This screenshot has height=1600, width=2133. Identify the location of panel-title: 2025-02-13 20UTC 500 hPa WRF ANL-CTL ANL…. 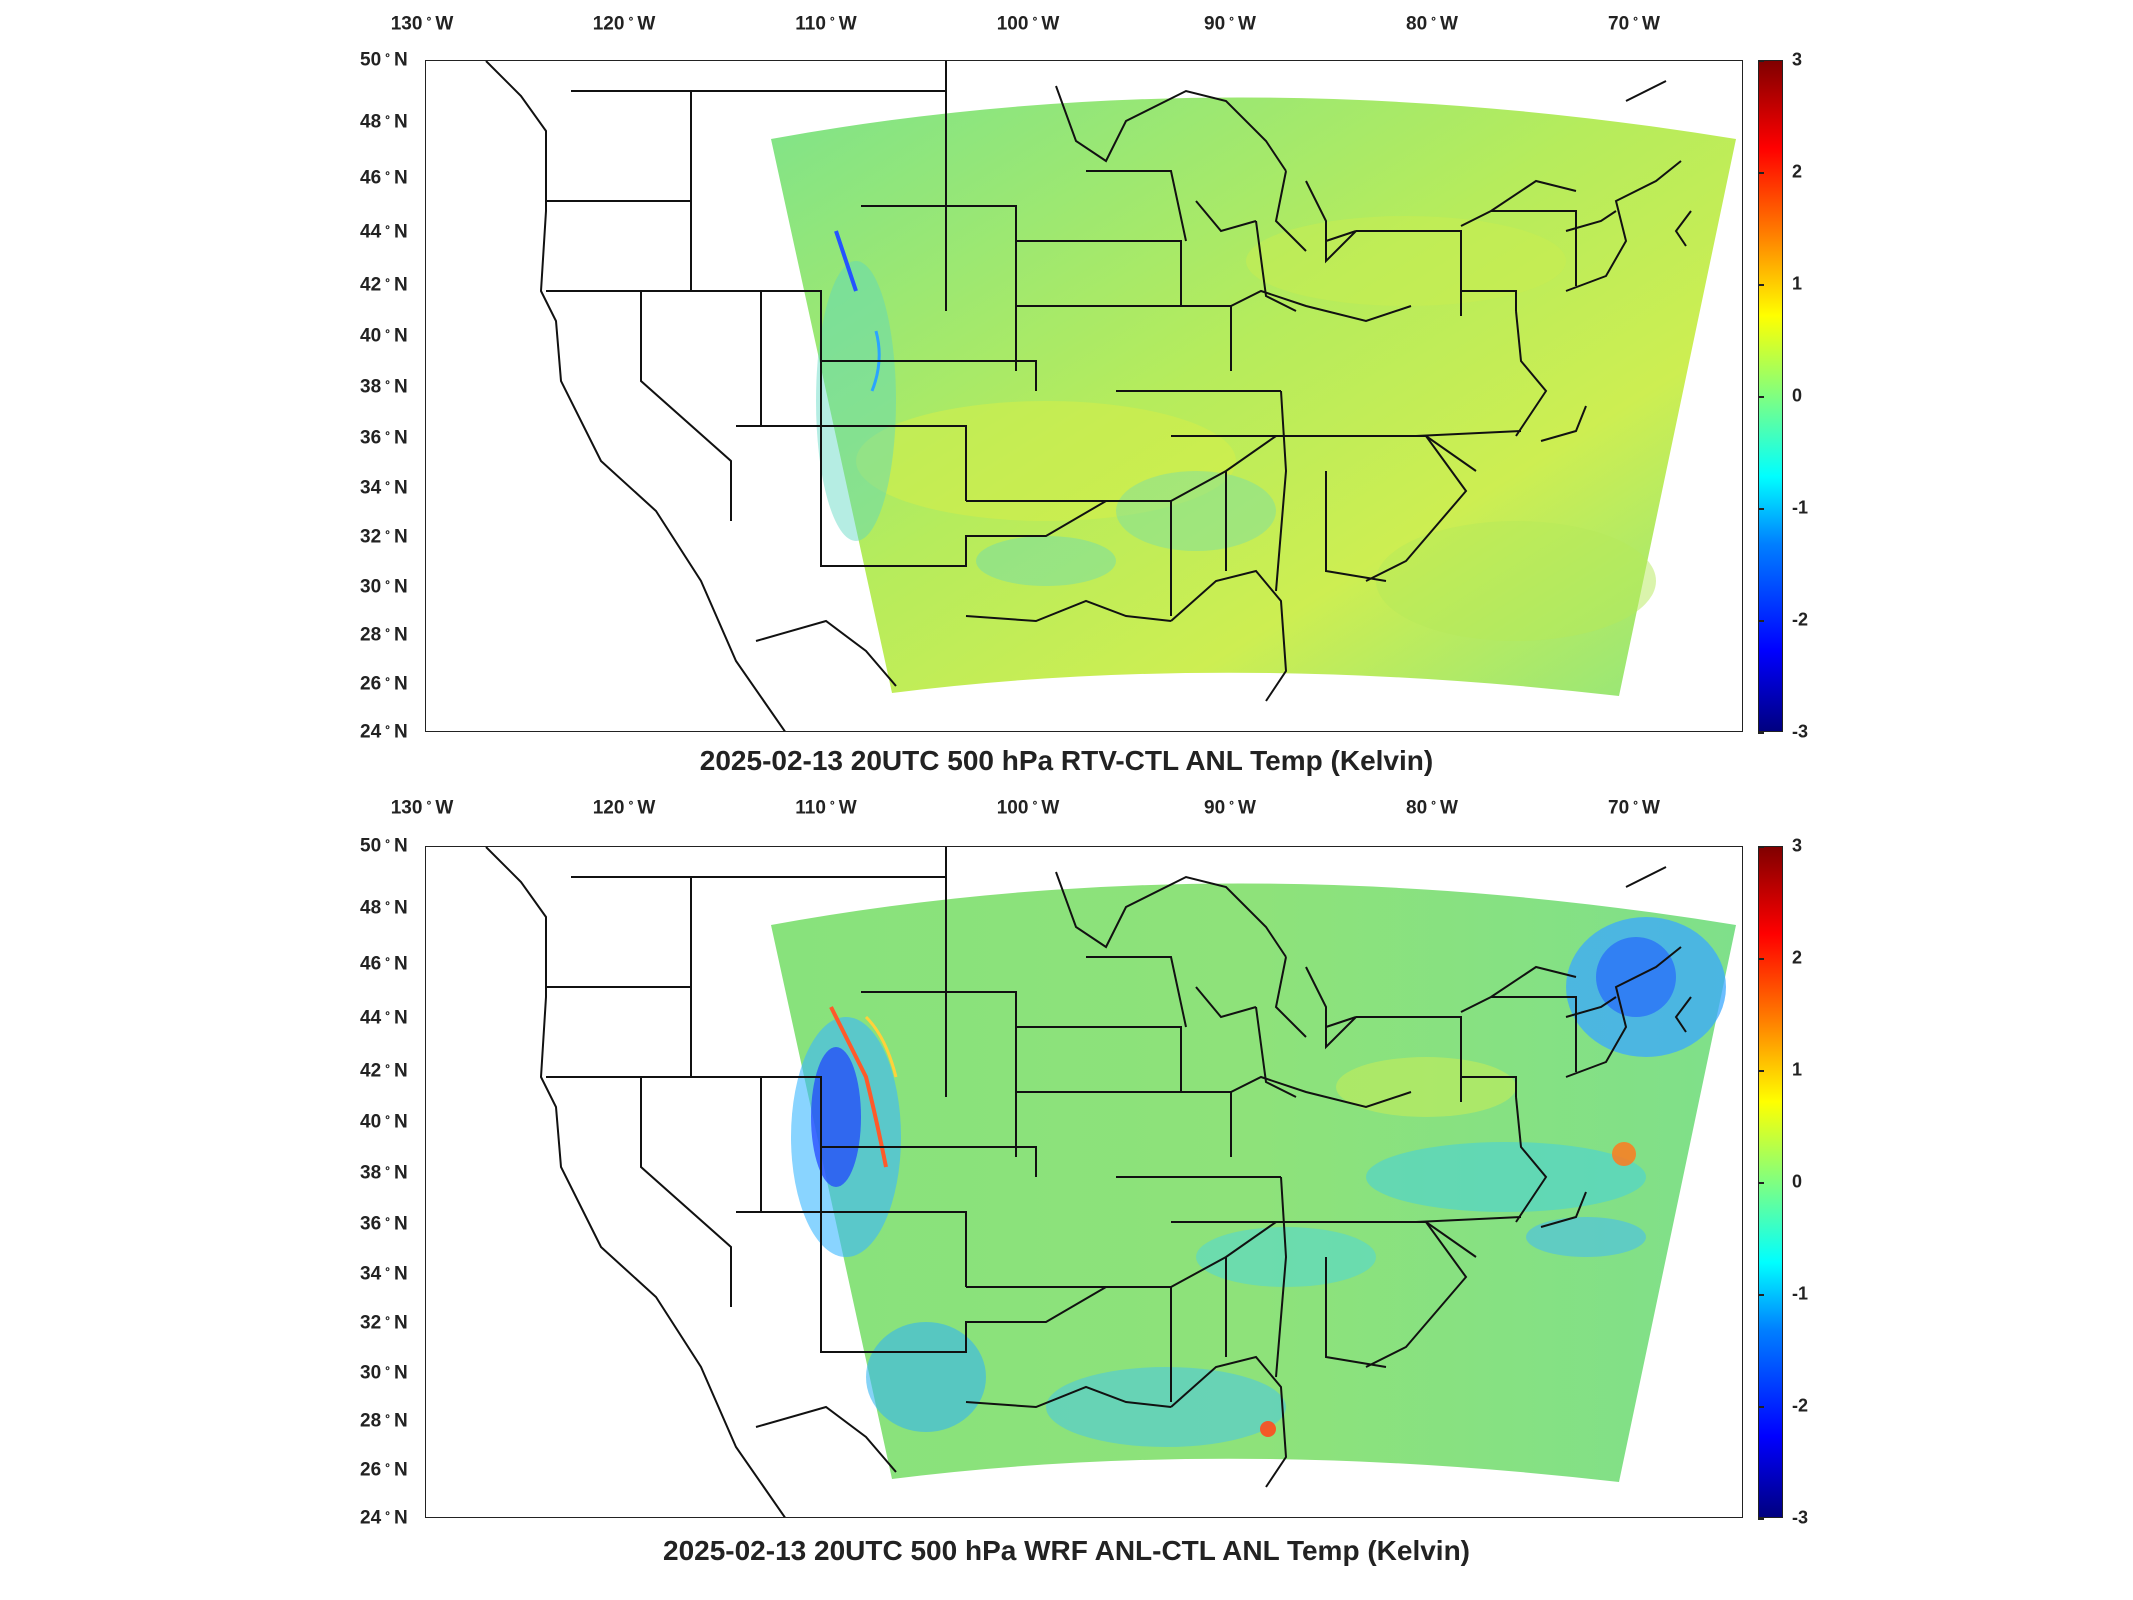
(1066, 1550).